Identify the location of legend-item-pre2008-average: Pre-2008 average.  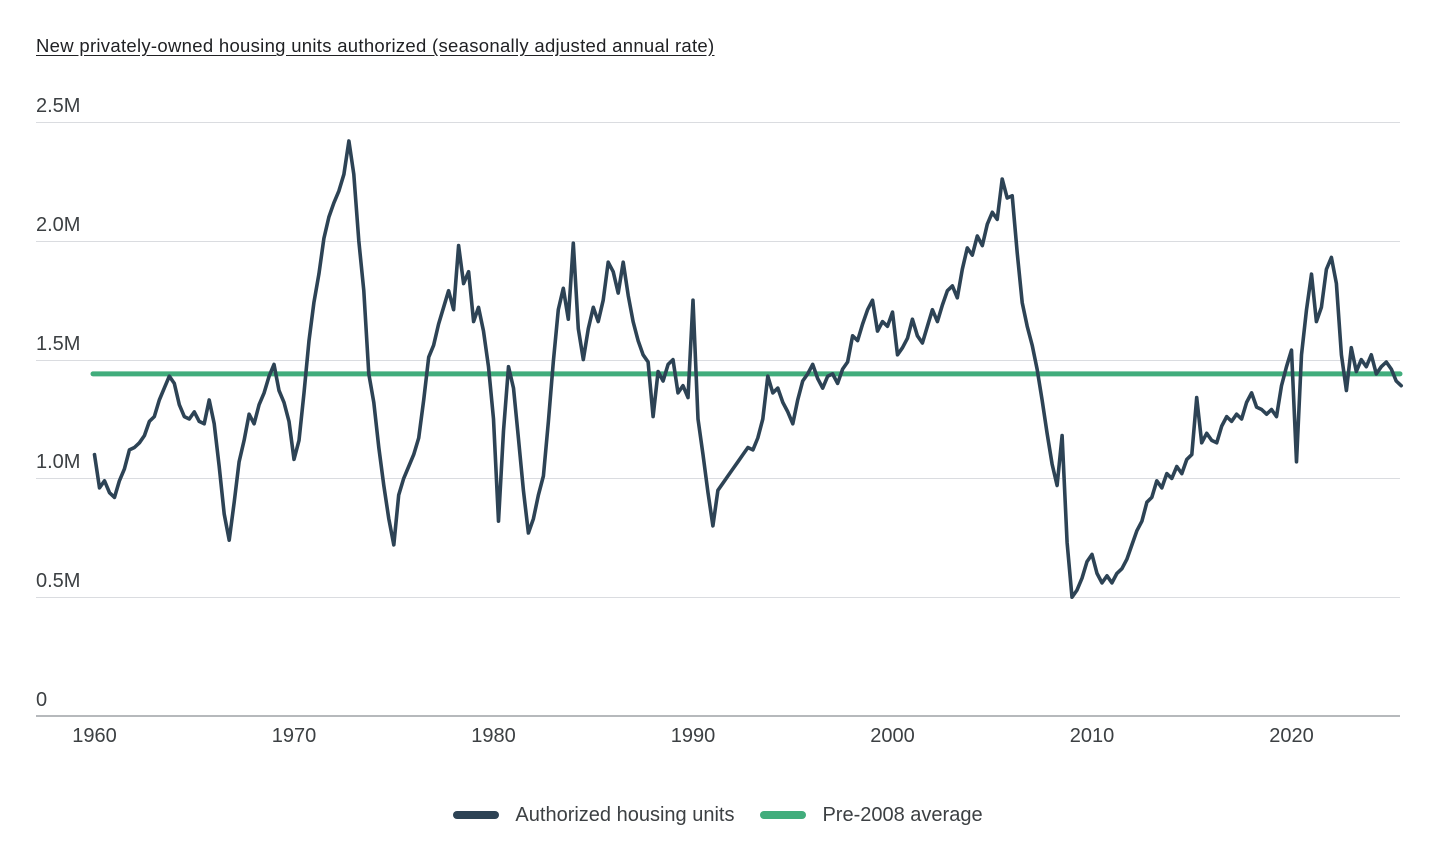
(871, 815).